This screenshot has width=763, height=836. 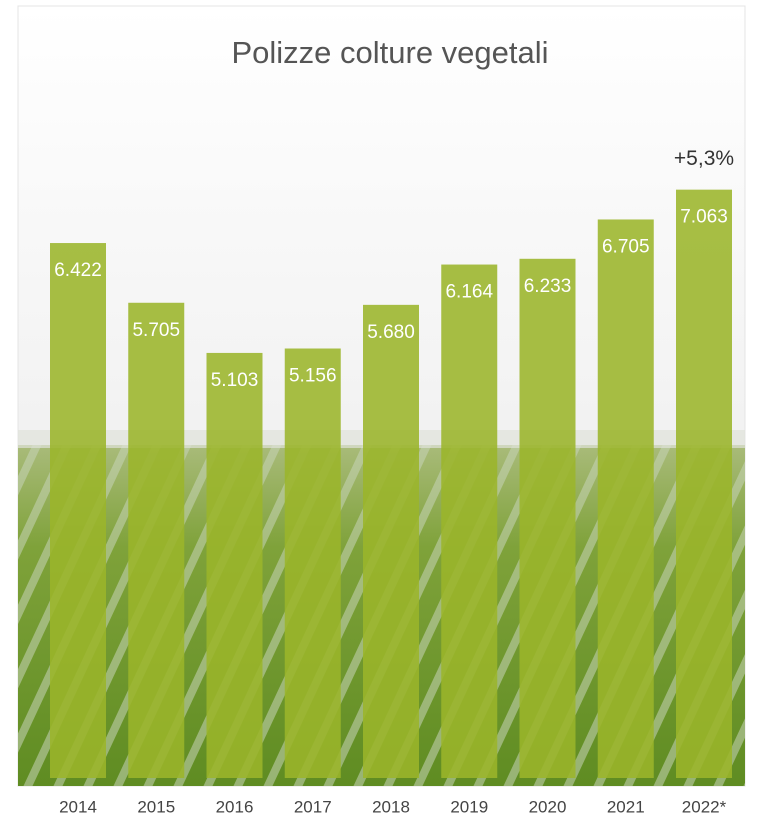 What do you see at coordinates (156, 806) in the screenshot?
I see `x-tick-label: 2015` at bounding box center [156, 806].